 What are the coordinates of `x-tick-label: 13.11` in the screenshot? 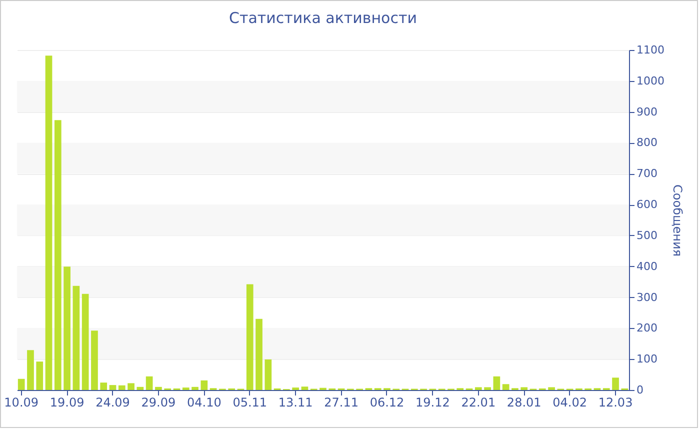 It's located at (295, 403).